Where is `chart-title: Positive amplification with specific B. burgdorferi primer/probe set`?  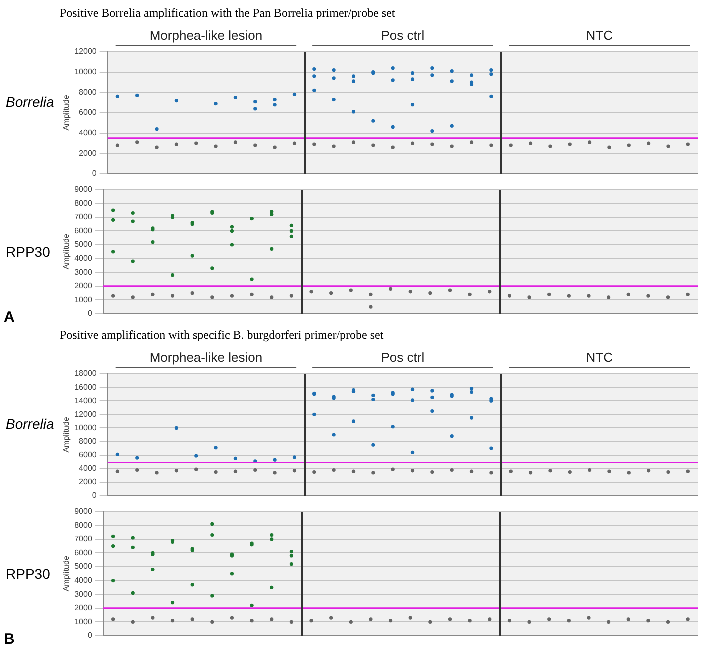 chart-title: Positive amplification with specific B. burgdorferi primer/probe set is located at coordinates (222, 335).